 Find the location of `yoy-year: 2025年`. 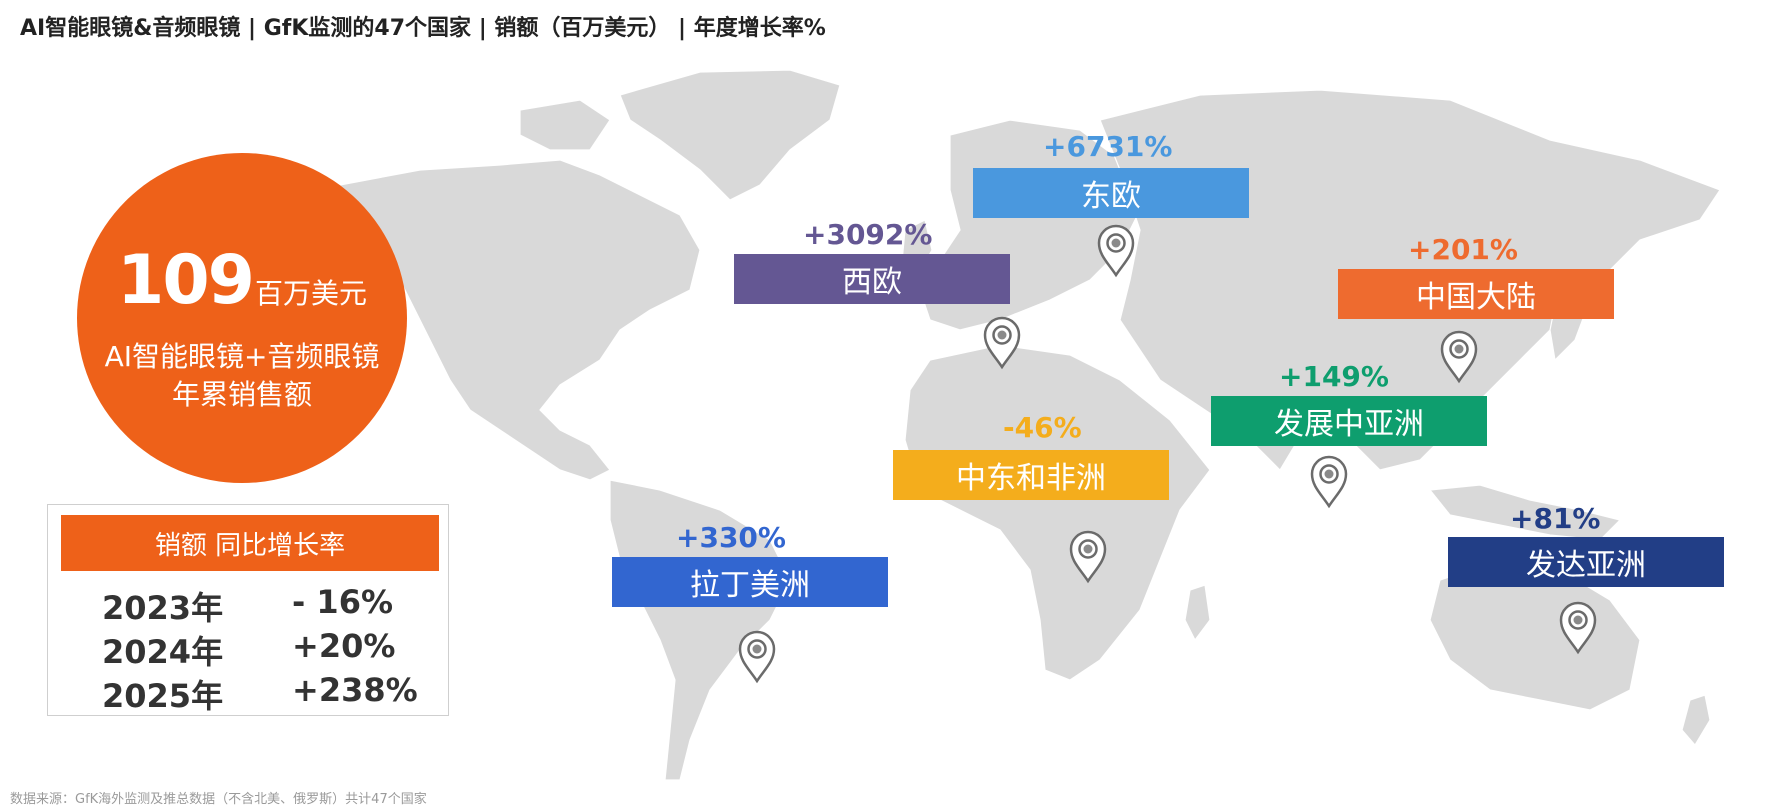

yoy-year: 2025年 is located at coordinates (163, 696).